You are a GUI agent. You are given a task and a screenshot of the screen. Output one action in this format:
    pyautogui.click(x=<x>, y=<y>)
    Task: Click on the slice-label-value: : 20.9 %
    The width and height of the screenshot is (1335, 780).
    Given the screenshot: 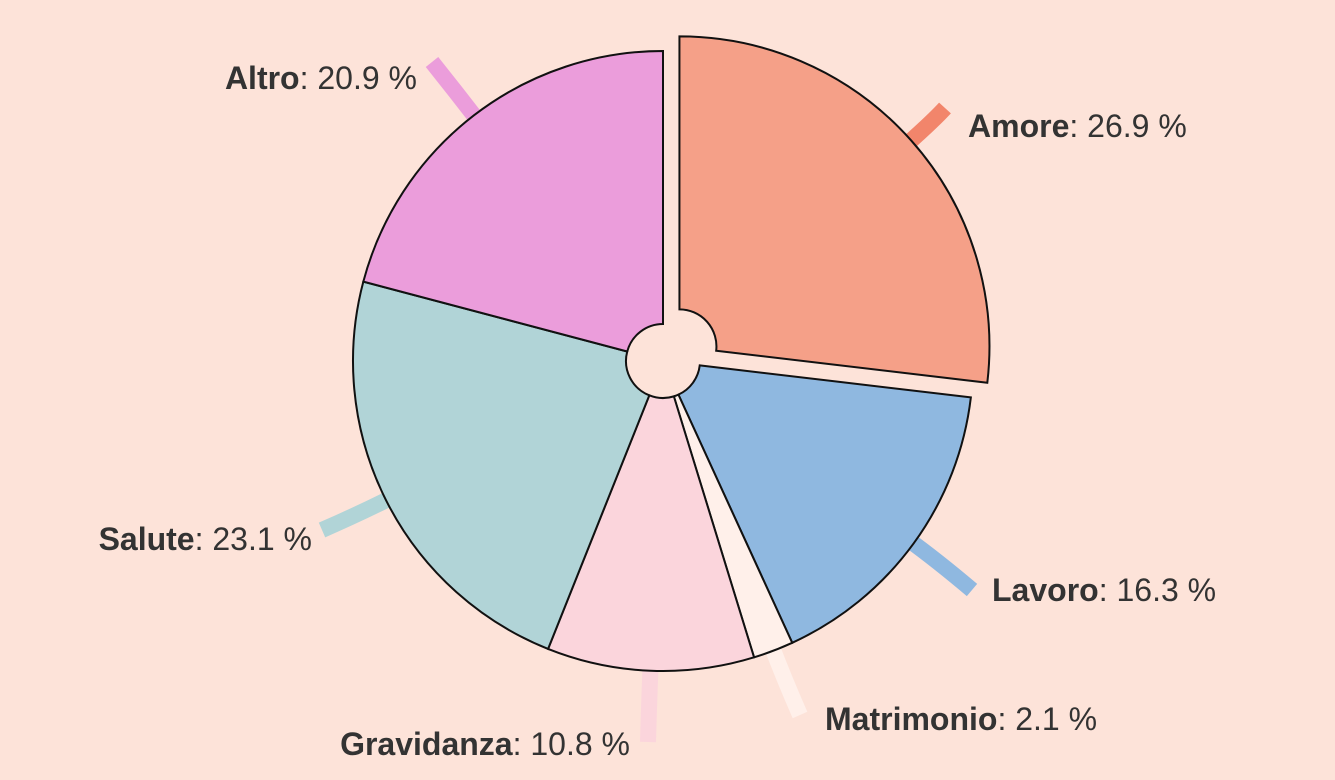 What is the action you would take?
    pyautogui.click(x=358, y=78)
    